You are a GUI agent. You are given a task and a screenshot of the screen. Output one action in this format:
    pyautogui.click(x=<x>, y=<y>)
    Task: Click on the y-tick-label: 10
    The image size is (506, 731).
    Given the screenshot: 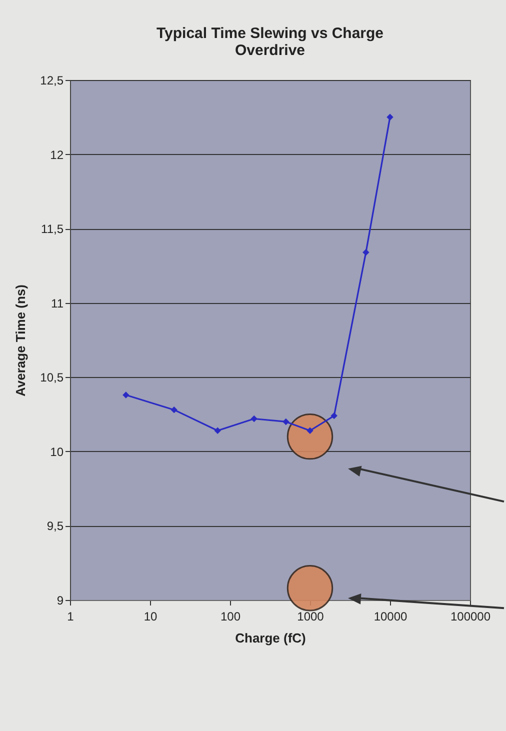 What is the action you would take?
    pyautogui.click(x=57, y=451)
    